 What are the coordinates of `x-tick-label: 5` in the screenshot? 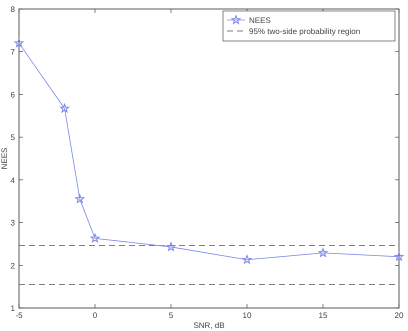 It's located at (171, 315).